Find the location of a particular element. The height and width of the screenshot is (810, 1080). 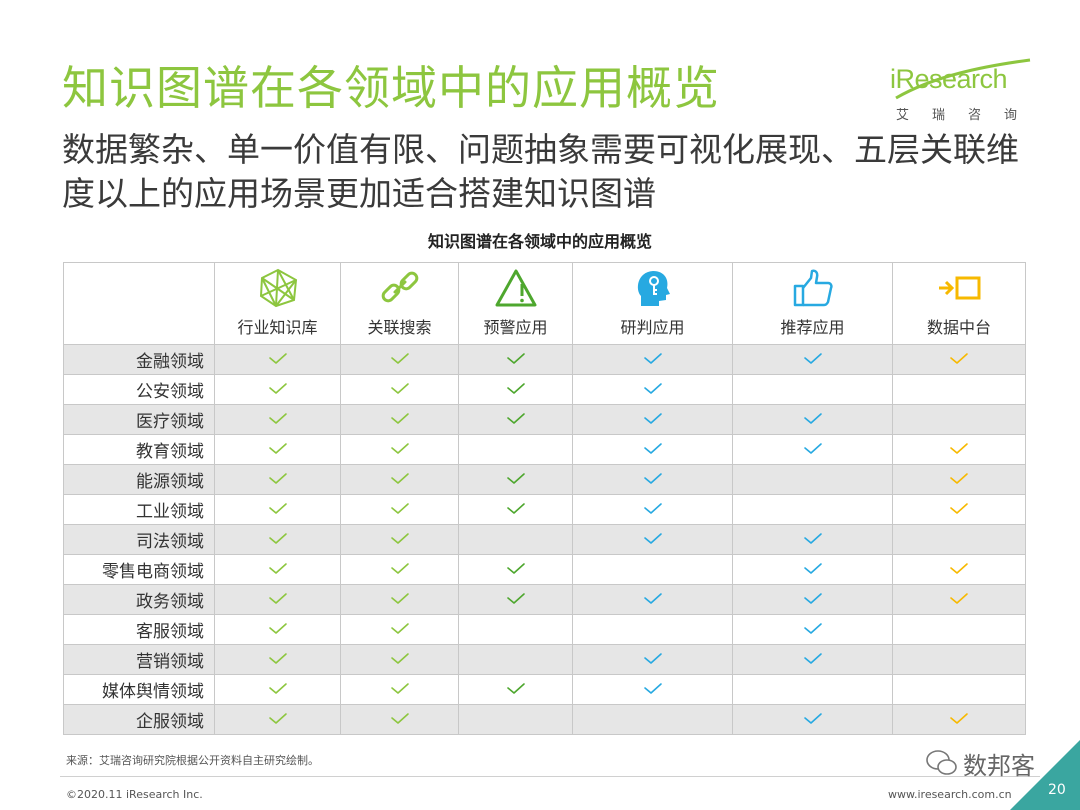

row-label: 司法领域 is located at coordinates (139, 539).